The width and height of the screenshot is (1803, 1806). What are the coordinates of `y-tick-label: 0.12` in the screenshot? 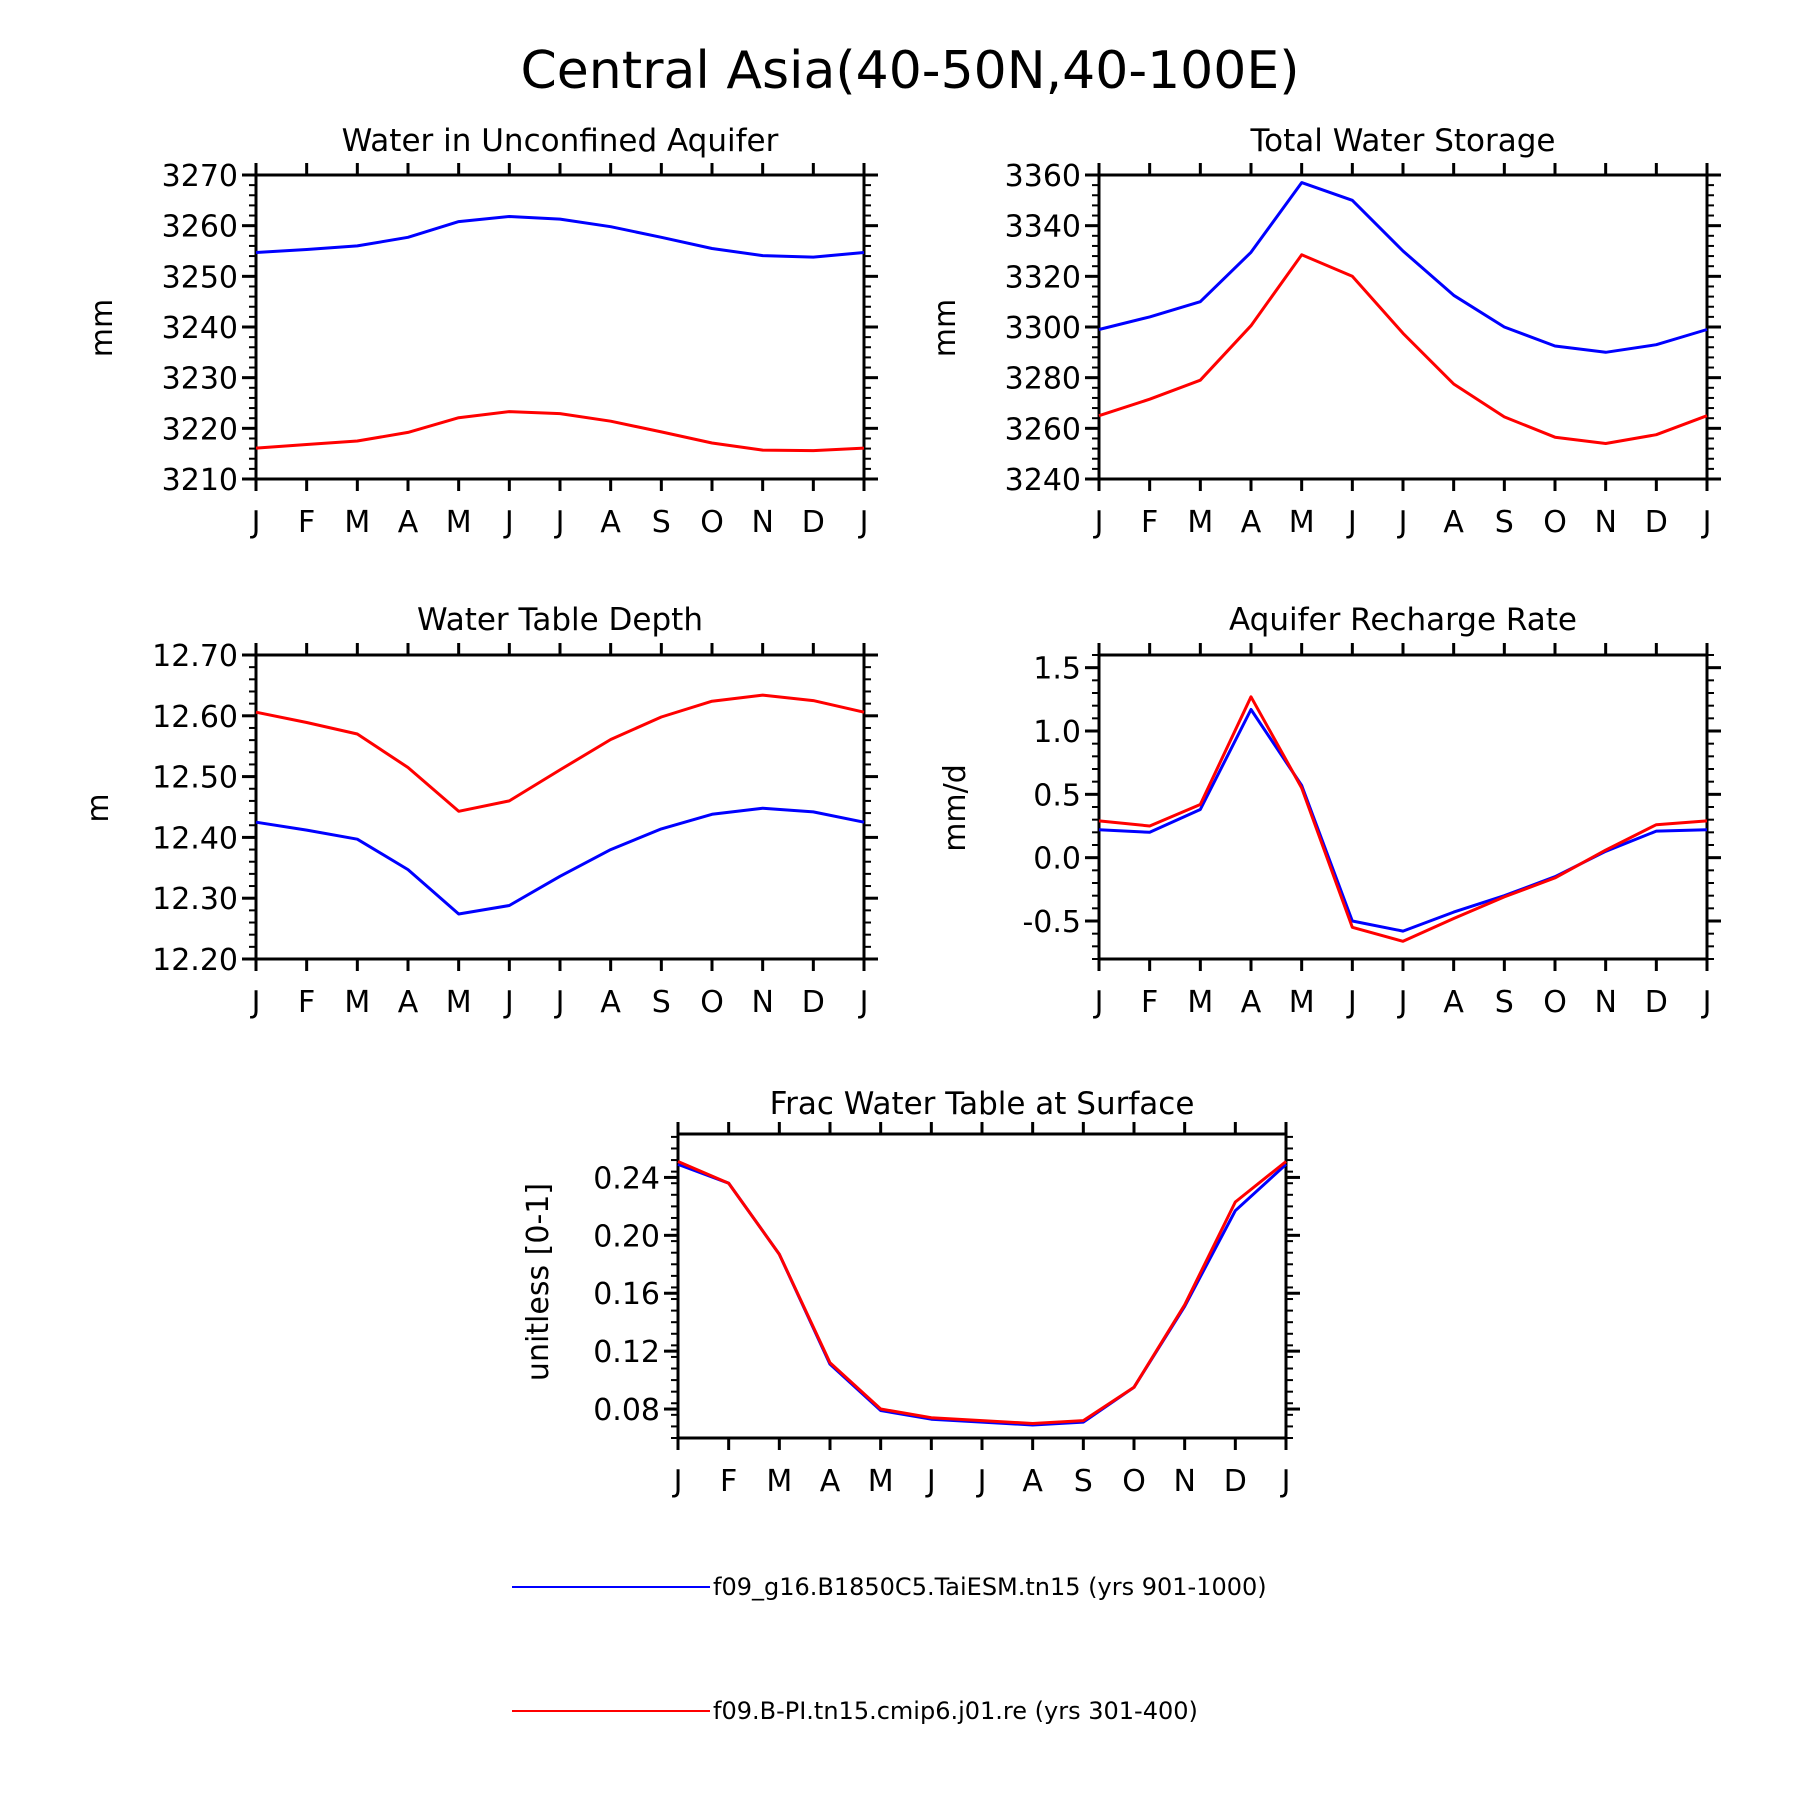 It's located at (626, 1352).